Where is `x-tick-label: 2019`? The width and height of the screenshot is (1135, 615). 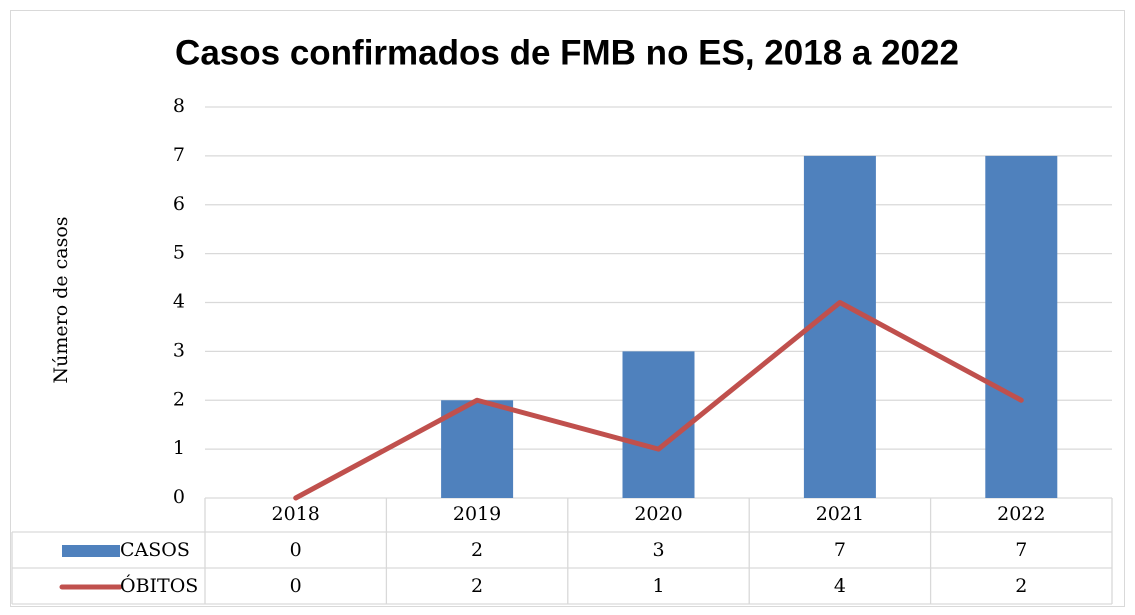 x-tick-label: 2019 is located at coordinates (477, 514).